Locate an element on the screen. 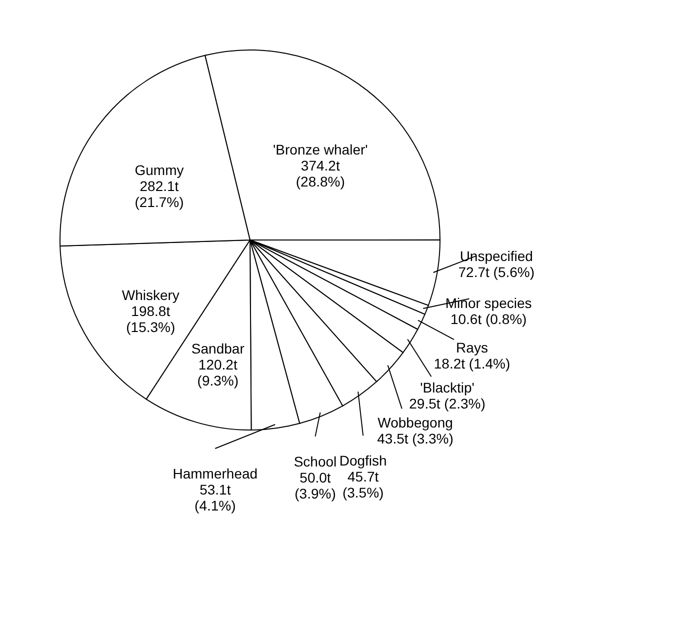 This screenshot has width=699, height=628. slice-label: Whiskery is located at coordinates (151, 294).